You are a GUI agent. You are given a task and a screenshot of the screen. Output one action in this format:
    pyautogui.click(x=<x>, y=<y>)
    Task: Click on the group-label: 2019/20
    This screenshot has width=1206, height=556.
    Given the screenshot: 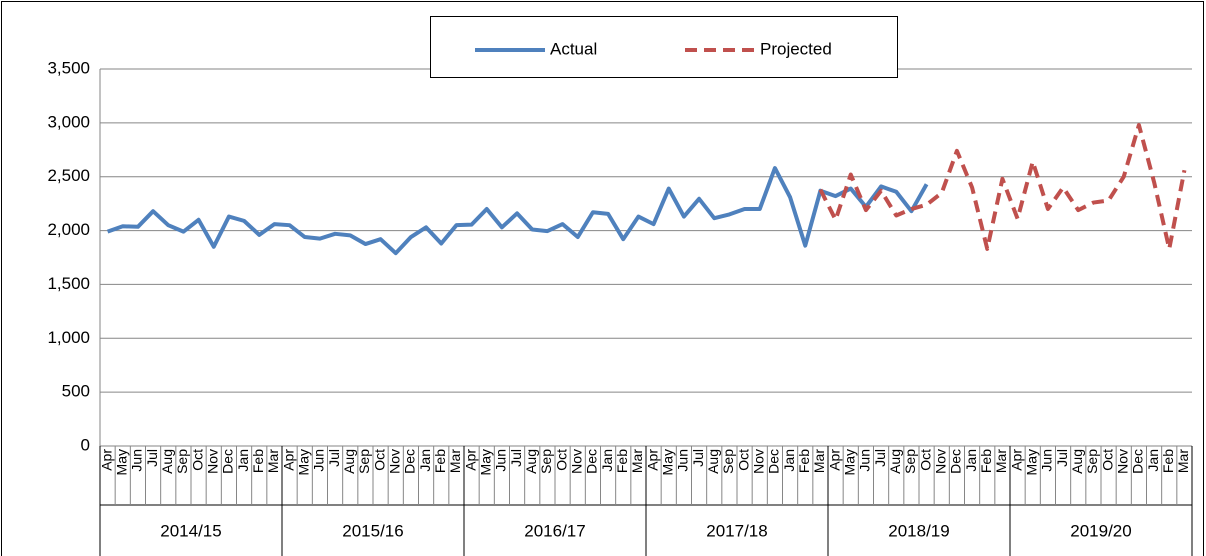 What is the action you would take?
    pyautogui.click(x=1100, y=530)
    